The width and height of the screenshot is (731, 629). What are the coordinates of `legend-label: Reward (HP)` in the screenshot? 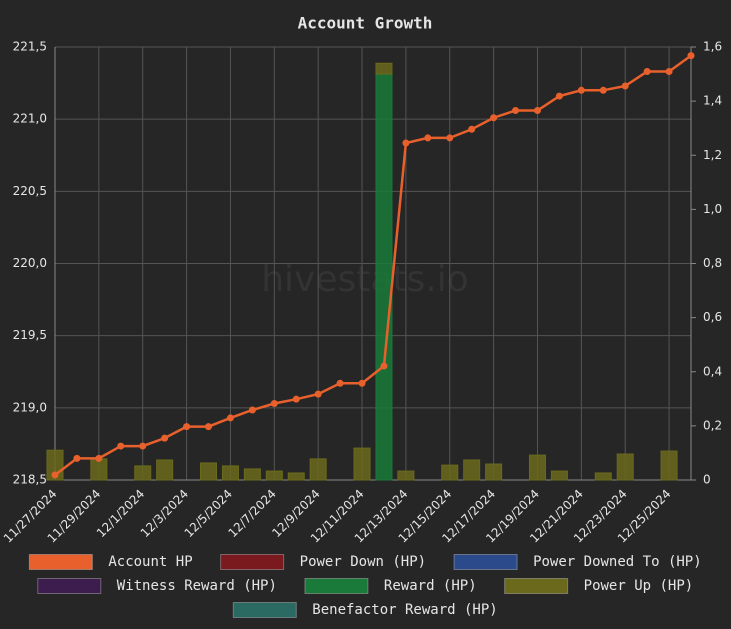 It's located at (430, 586).